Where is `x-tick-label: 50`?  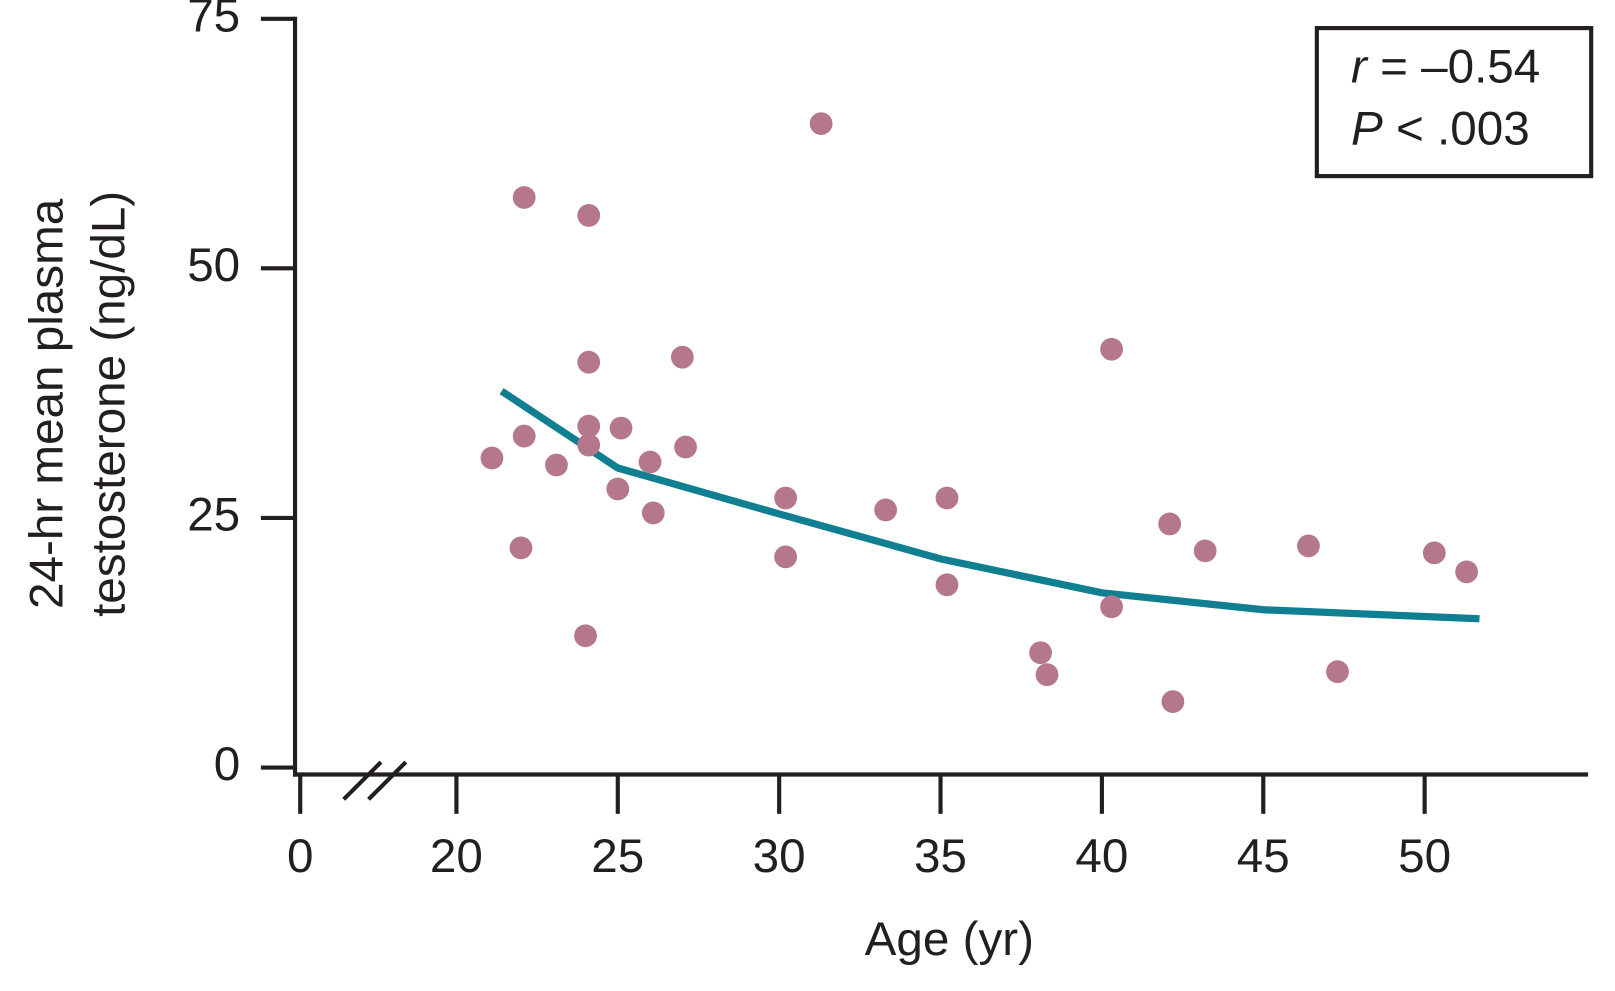 x-tick-label: 50 is located at coordinates (1424, 856).